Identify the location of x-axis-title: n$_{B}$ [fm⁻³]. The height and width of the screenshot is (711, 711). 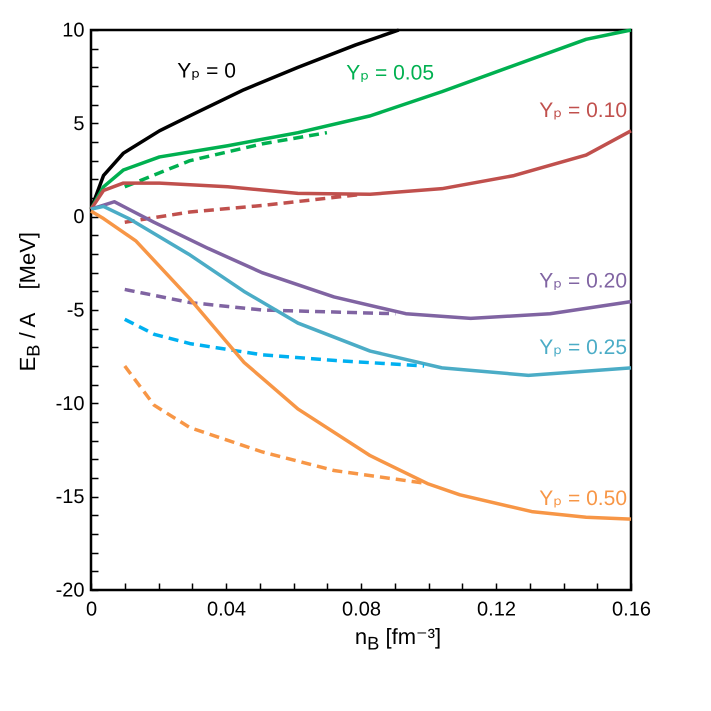
(398, 640).